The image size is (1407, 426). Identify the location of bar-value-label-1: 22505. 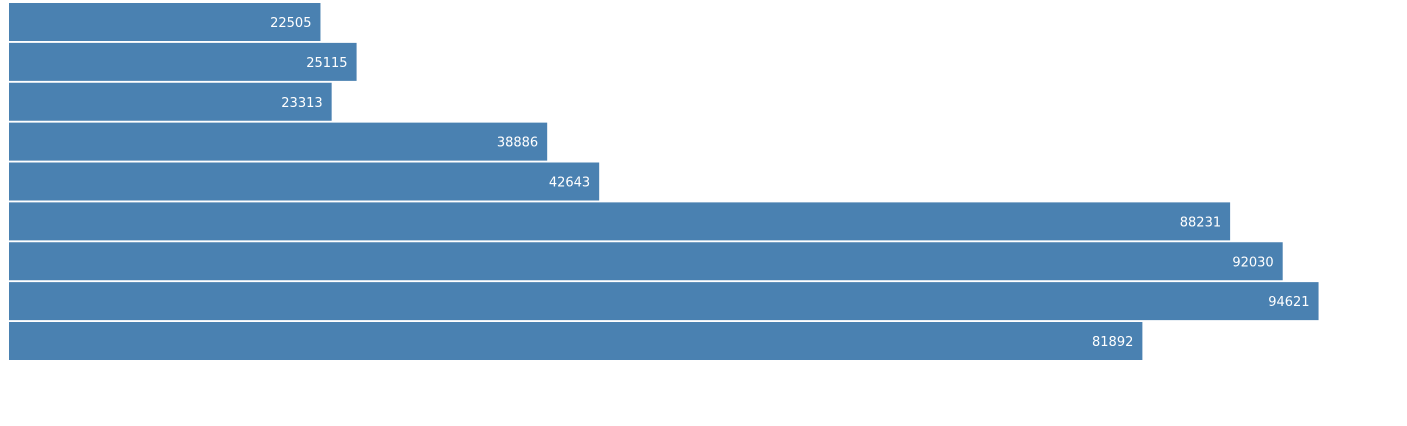
(290, 23).